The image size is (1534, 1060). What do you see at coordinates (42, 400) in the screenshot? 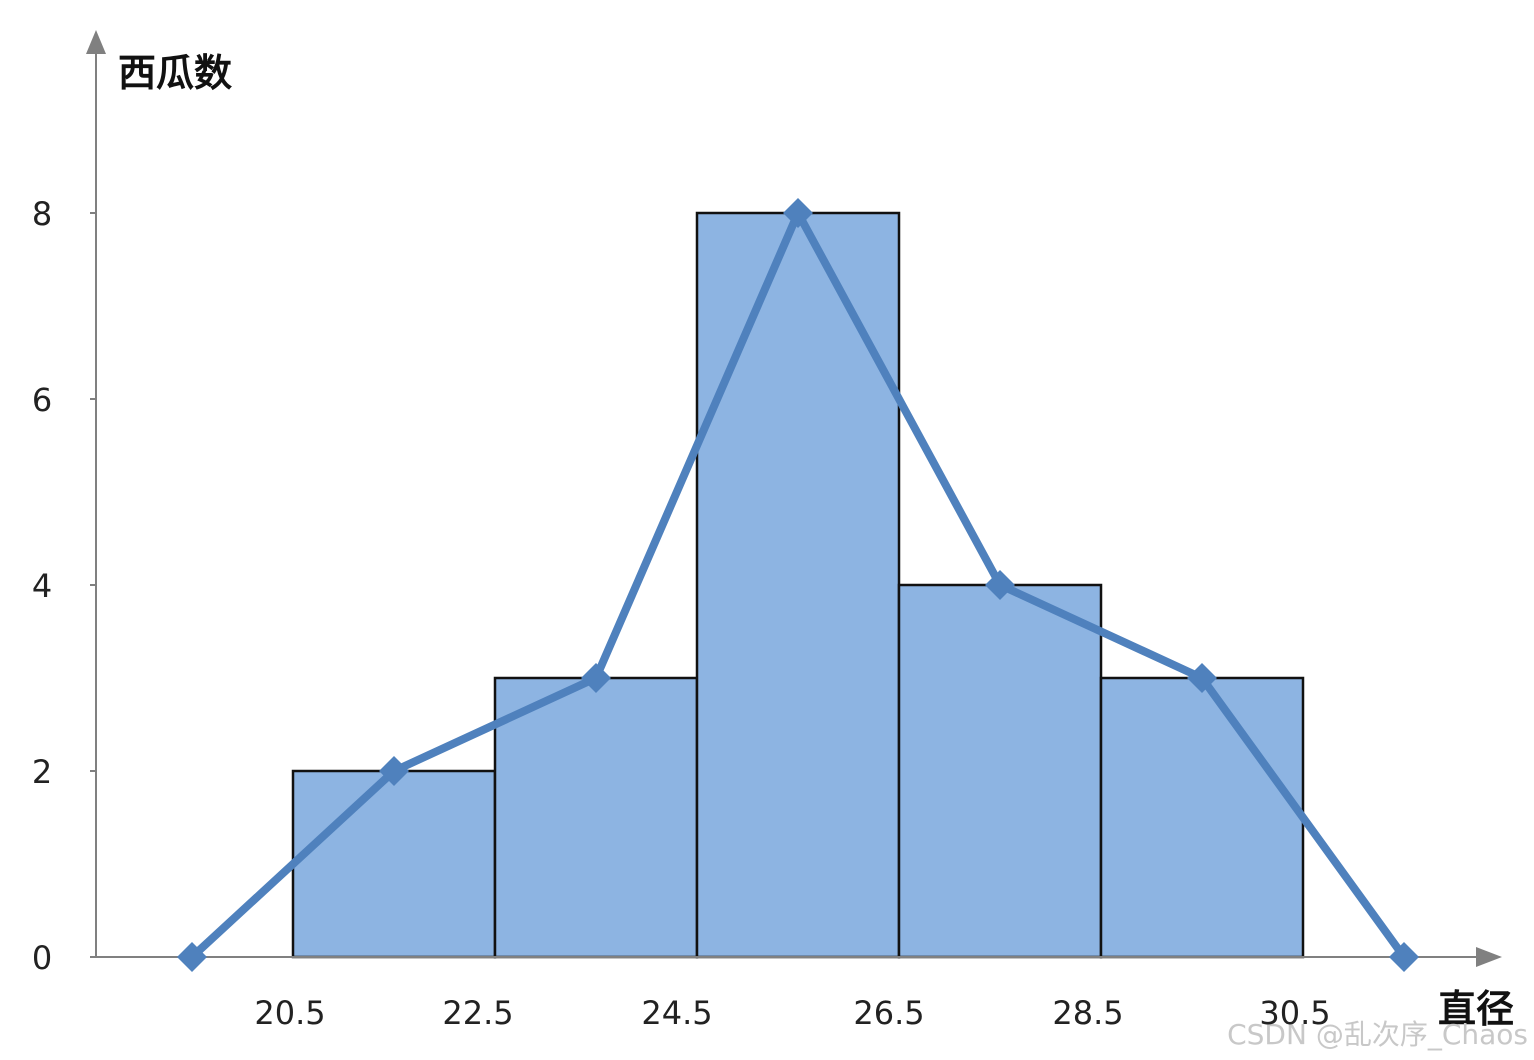
I see `y-tick-label: 6` at bounding box center [42, 400].